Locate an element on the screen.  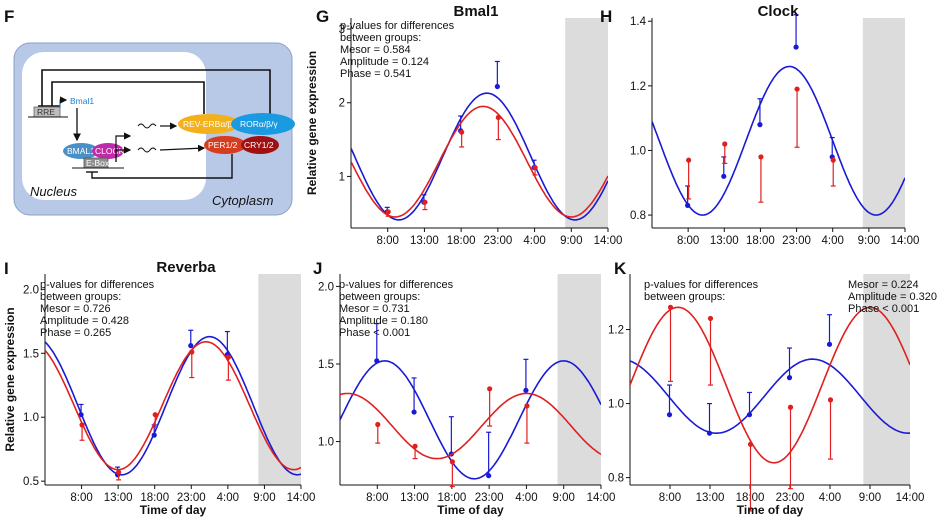
panel-title: Reverba is located at coordinates (186, 267).